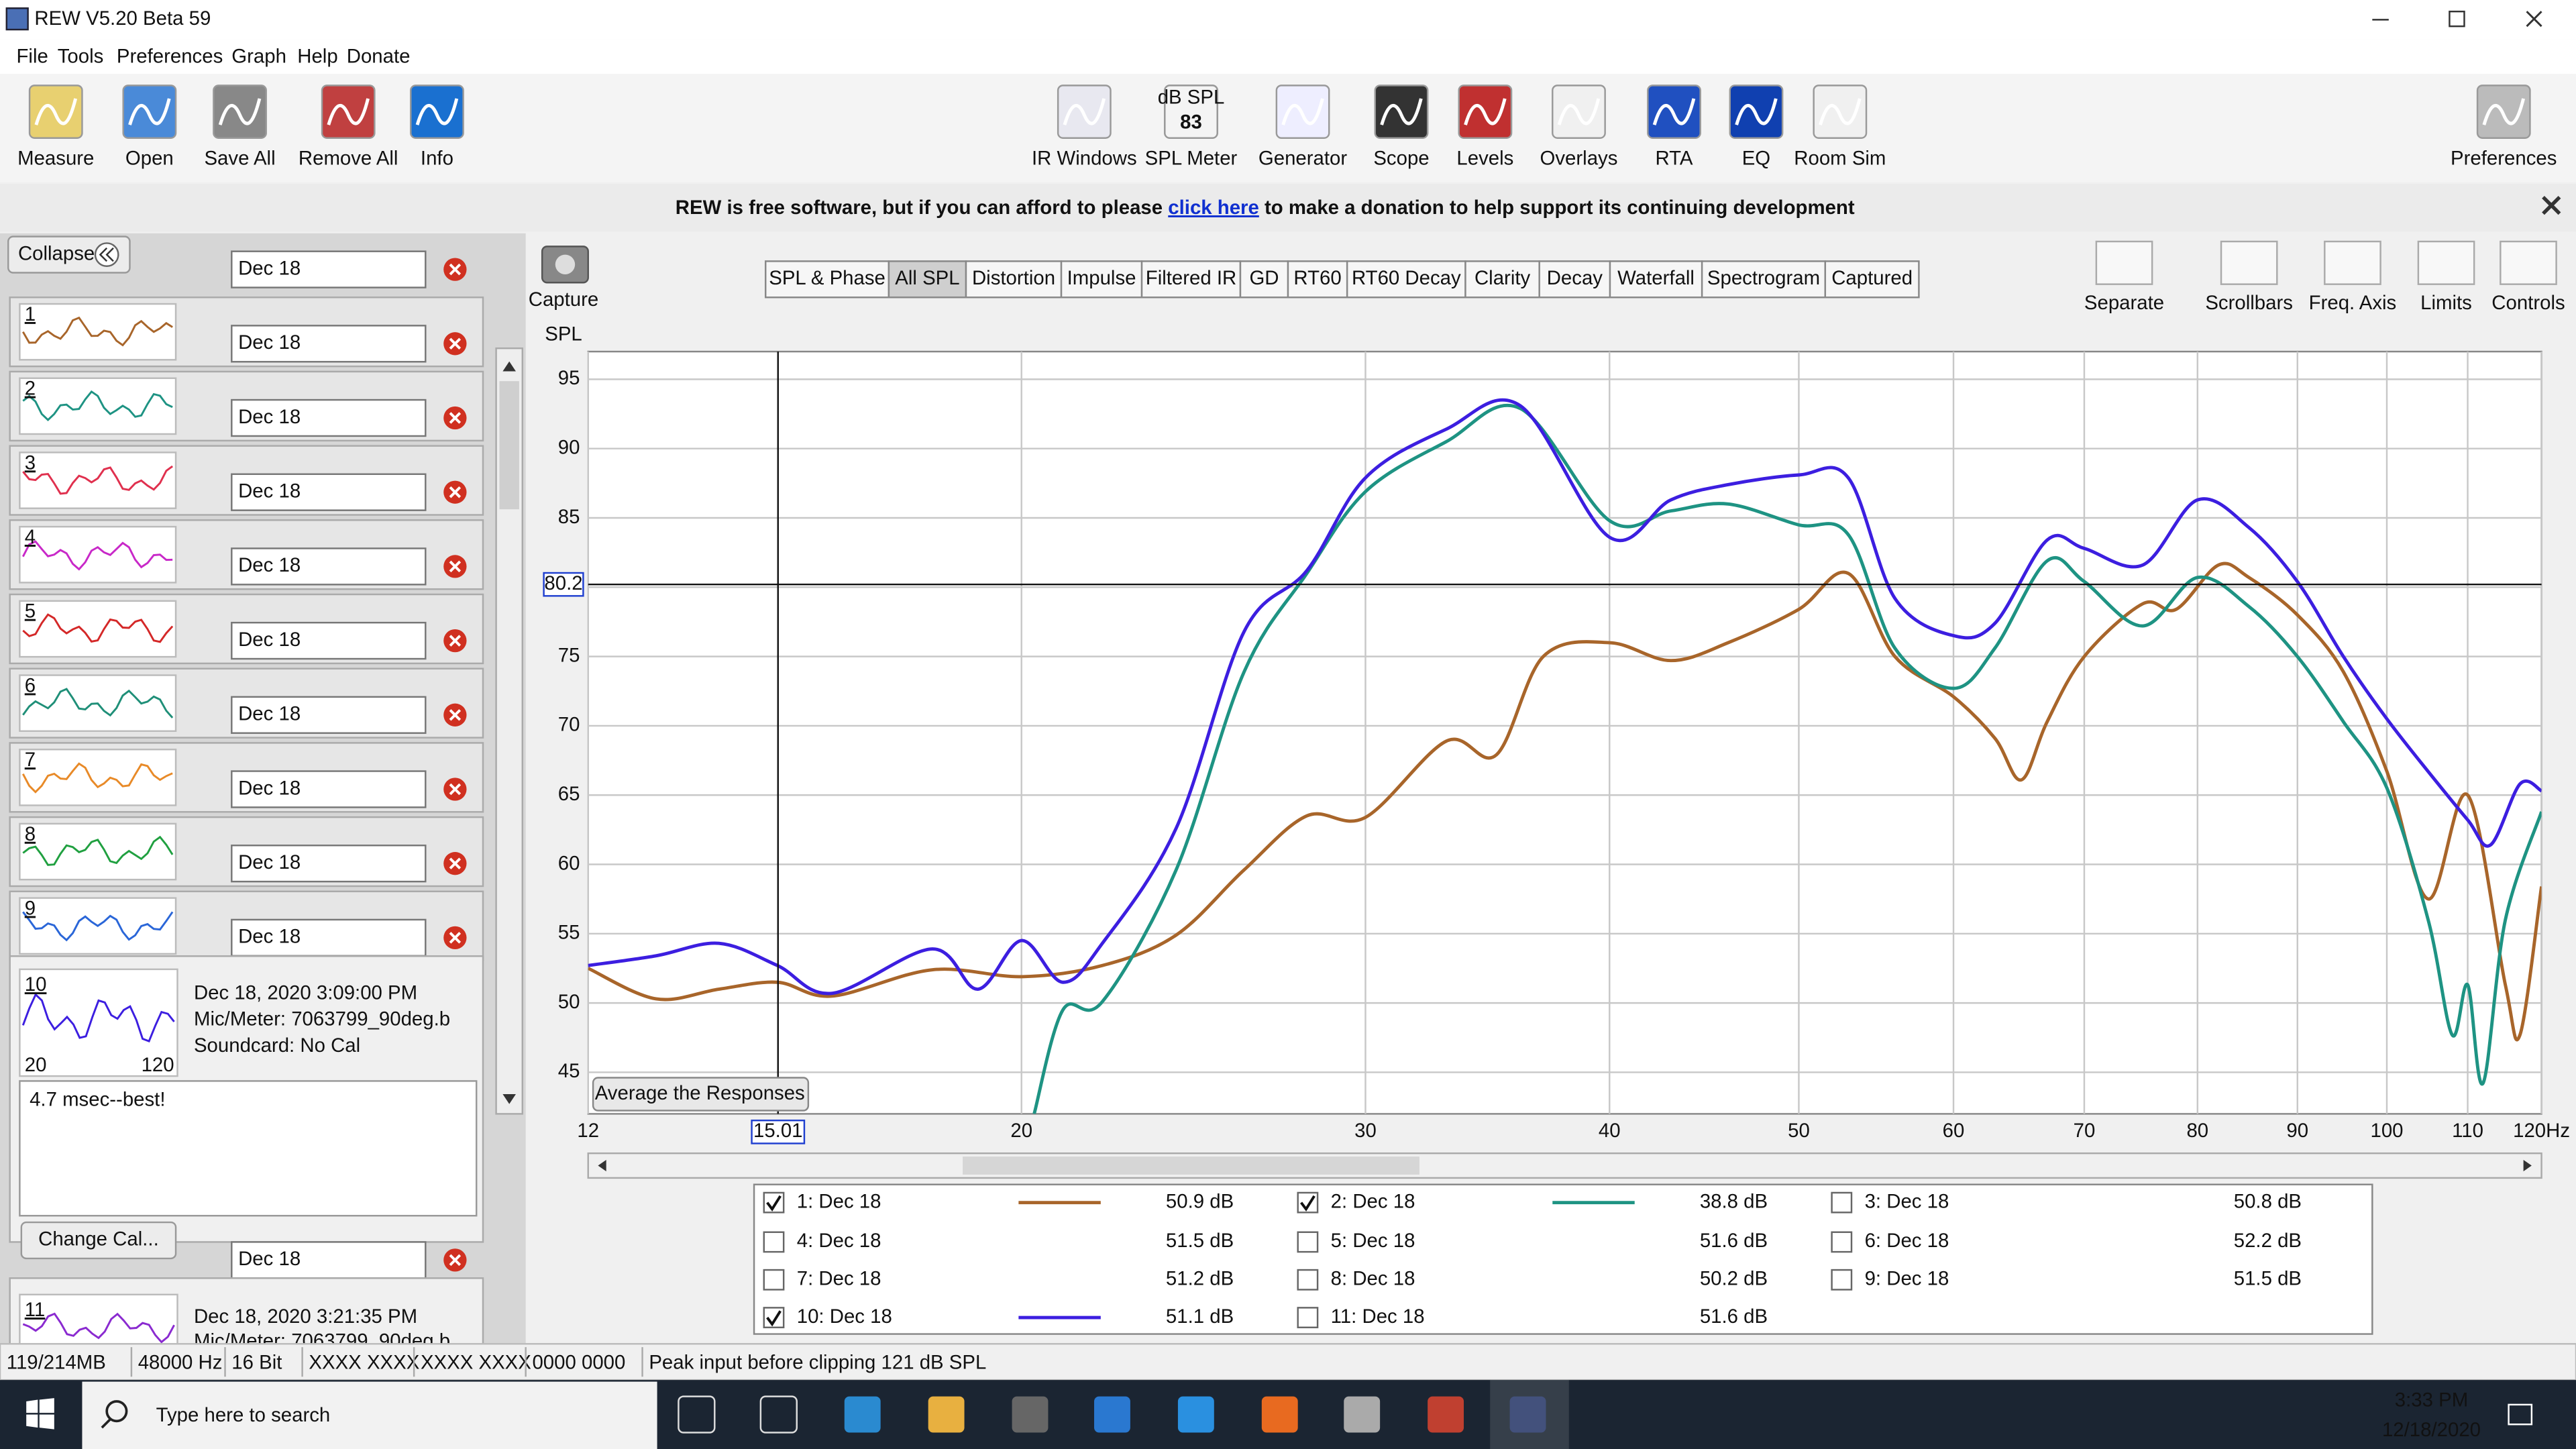 Image resolution: width=2576 pixels, height=1449 pixels. What do you see at coordinates (2457, 19) in the screenshot?
I see `restore` at bounding box center [2457, 19].